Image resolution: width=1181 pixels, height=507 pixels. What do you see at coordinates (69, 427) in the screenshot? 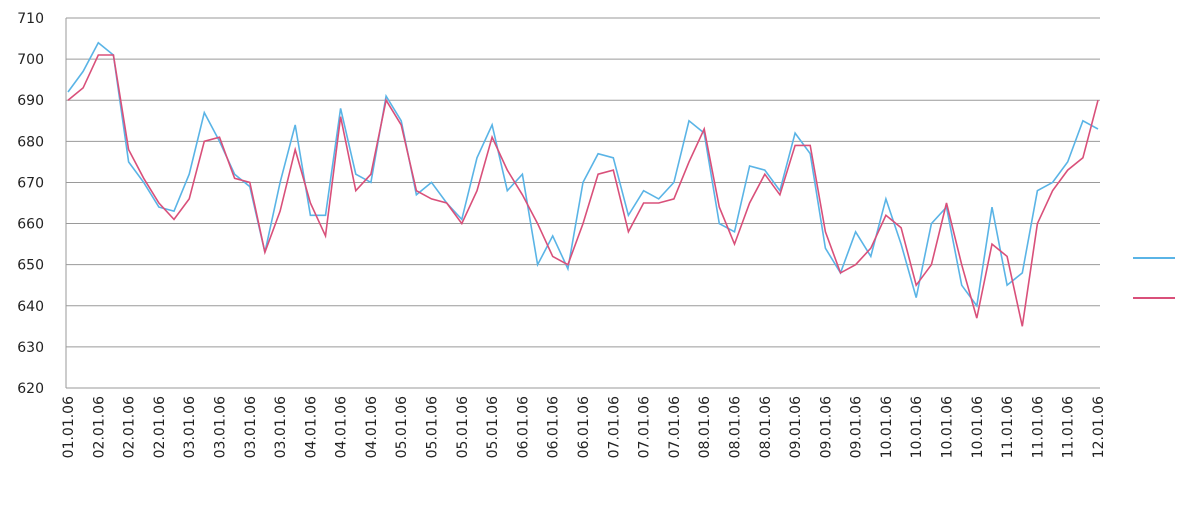
I see `x-tick-label: 01.01.06` at bounding box center [69, 427].